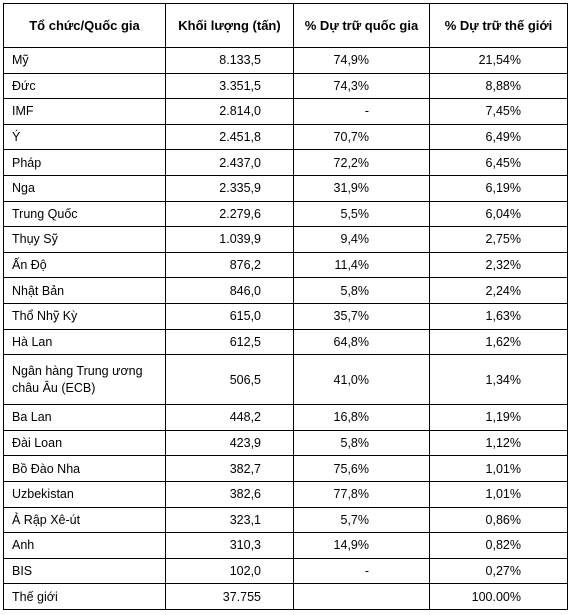  What do you see at coordinates (498, 443) in the screenshot?
I see `row-pct-world-cell: 1,12%` at bounding box center [498, 443].